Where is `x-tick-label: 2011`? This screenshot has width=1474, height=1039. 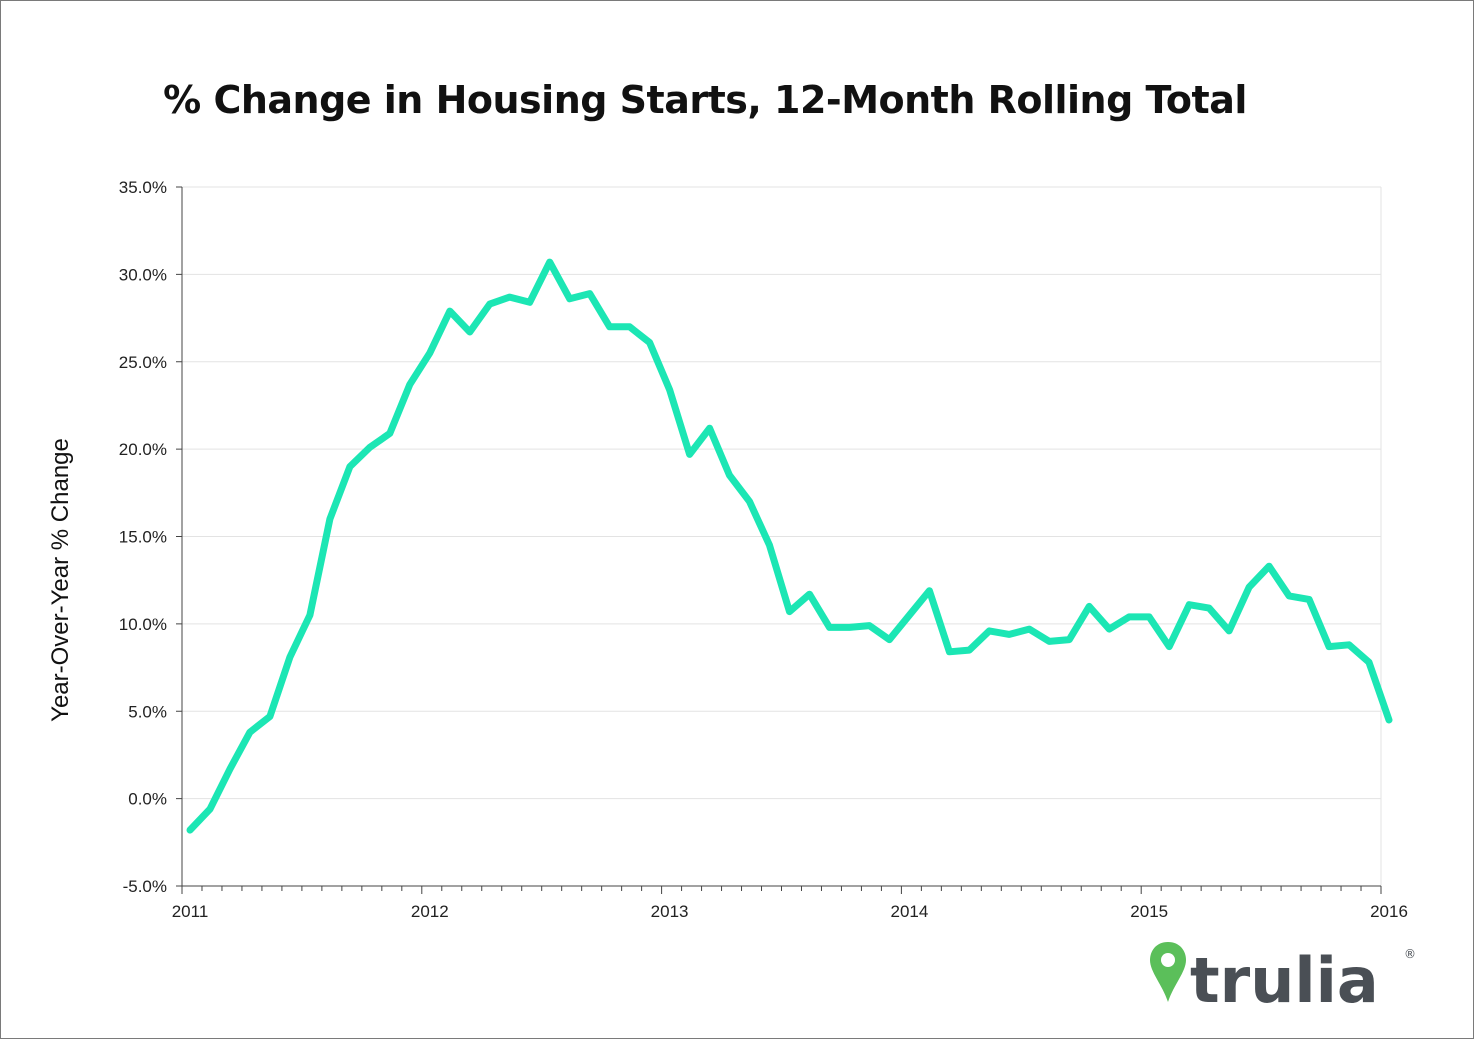 x-tick-label: 2011 is located at coordinates (190, 911).